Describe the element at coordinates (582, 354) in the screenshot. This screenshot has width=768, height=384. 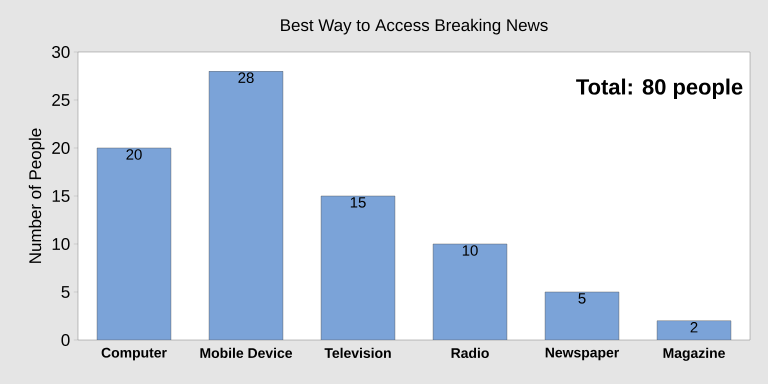
I see `x-tick-label: Newspaper` at that location.